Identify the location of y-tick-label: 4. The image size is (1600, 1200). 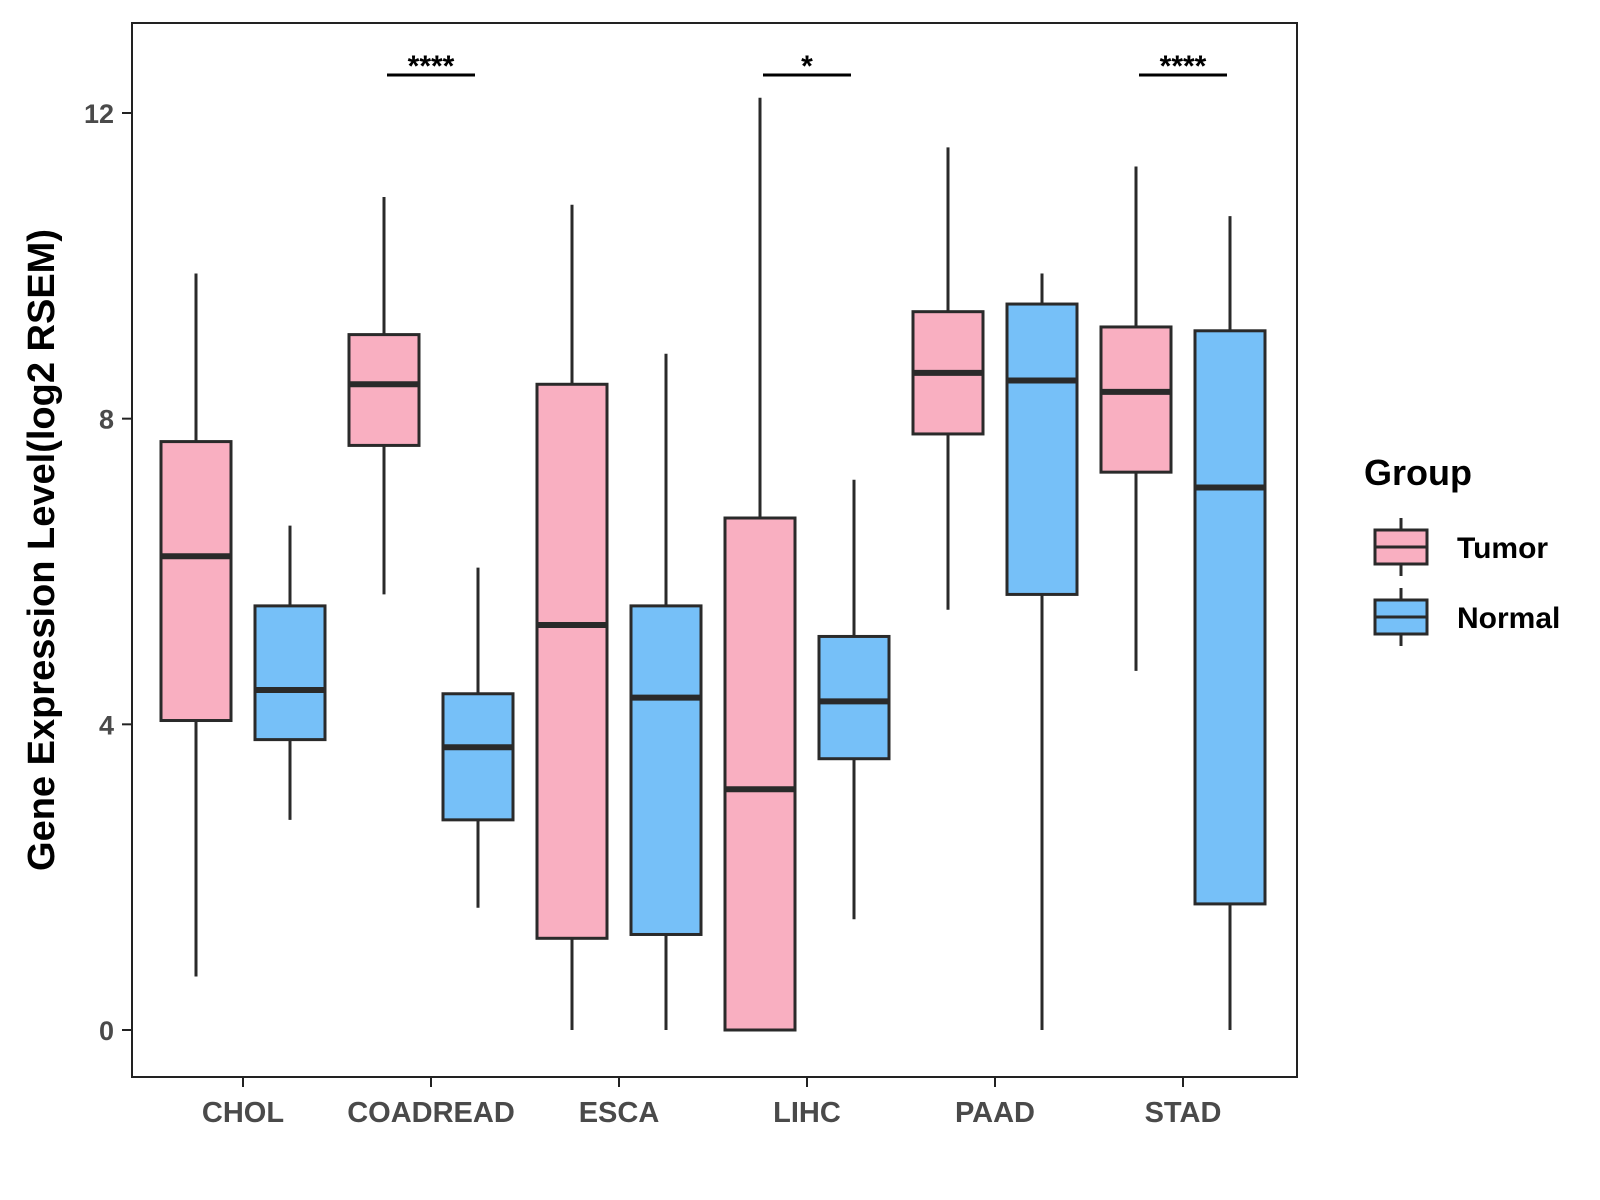
(106, 725).